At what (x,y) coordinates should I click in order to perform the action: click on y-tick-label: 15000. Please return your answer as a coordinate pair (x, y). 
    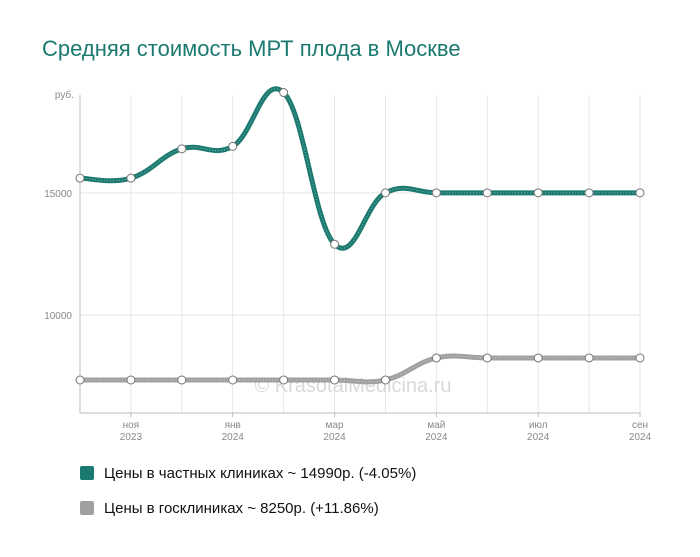
    Looking at the image, I should click on (58, 194).